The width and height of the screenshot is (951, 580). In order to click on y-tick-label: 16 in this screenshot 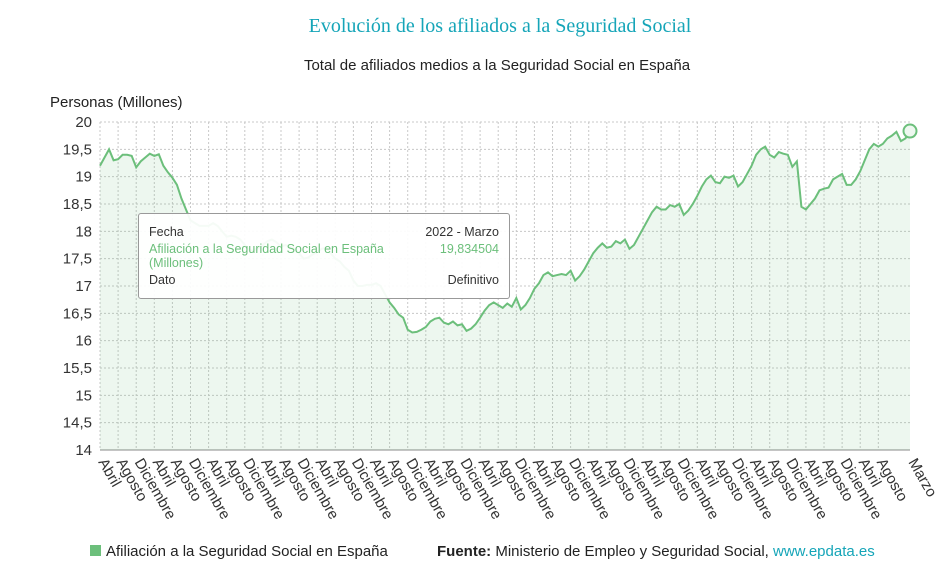, I will do `click(83, 341)`.